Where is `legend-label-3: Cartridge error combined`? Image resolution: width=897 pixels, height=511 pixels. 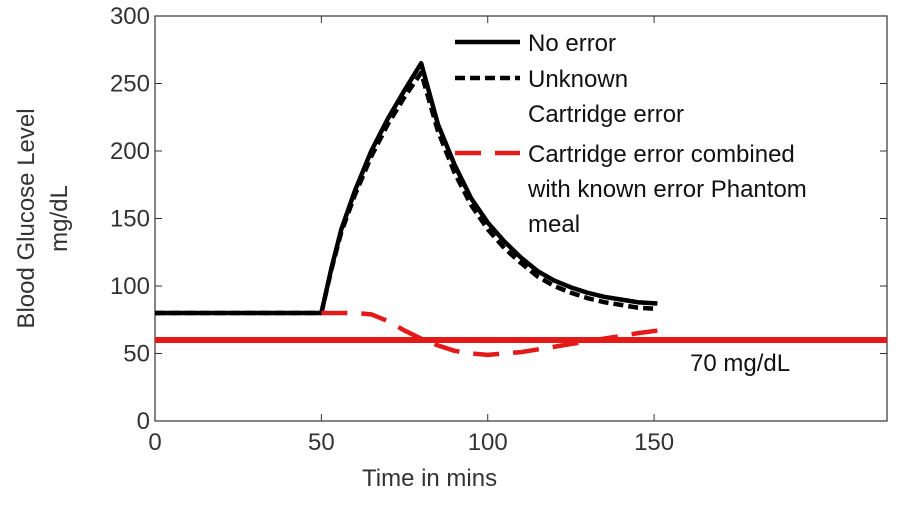
legend-label-3: Cartridge error combined is located at coordinates (661, 154).